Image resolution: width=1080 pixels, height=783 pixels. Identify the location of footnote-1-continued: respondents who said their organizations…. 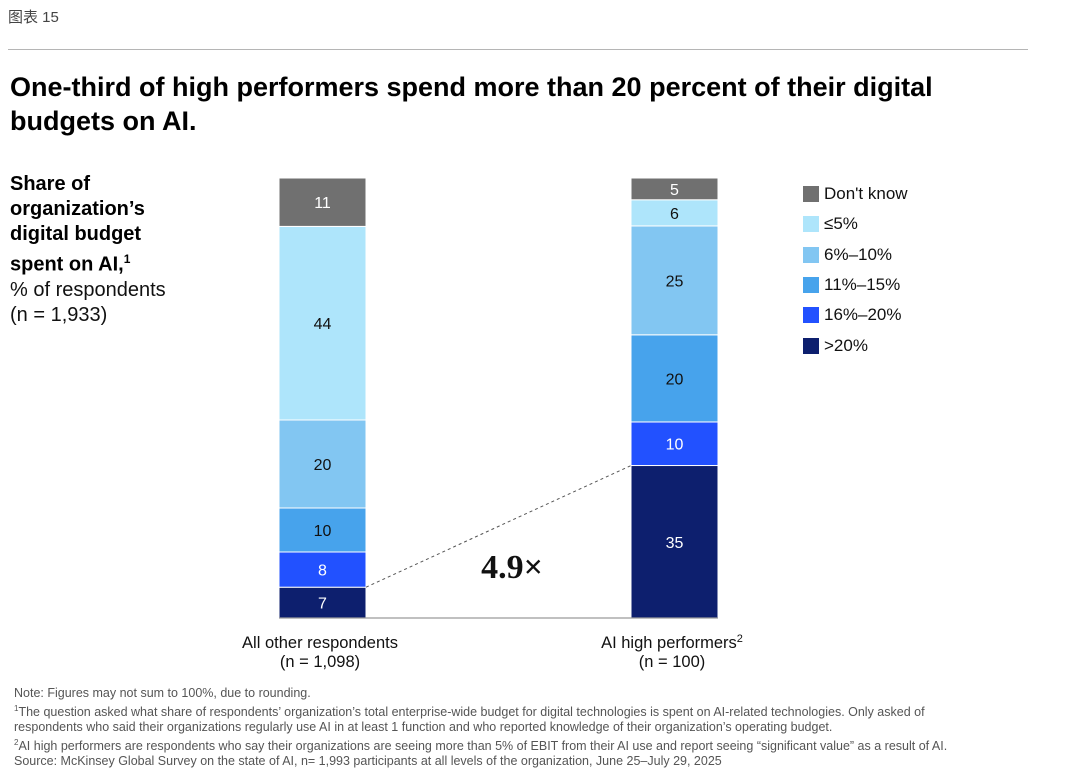
(423, 727).